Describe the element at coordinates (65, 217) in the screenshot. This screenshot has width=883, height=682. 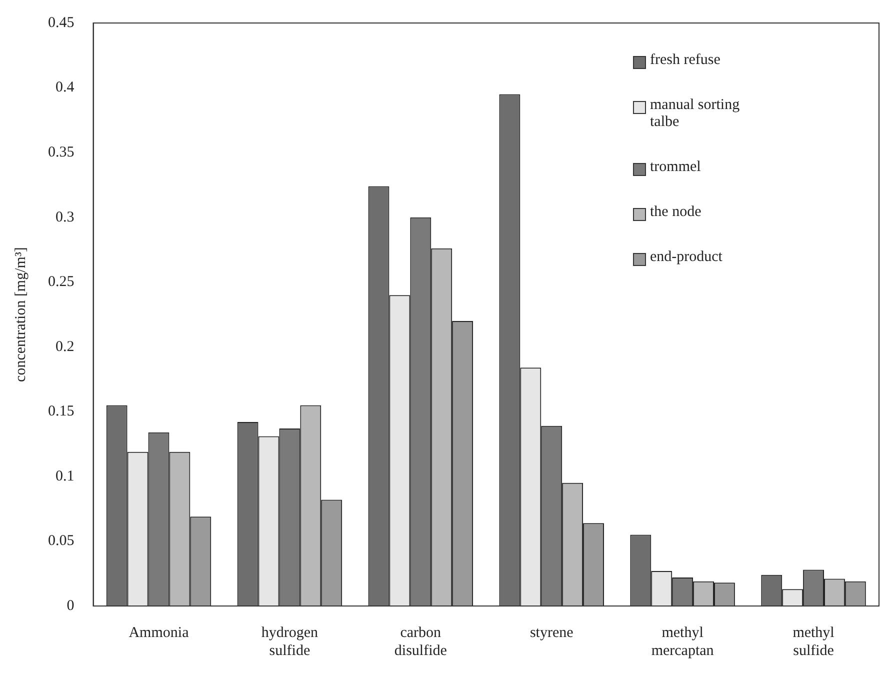
I see `y-tick-label: 0.3` at that location.